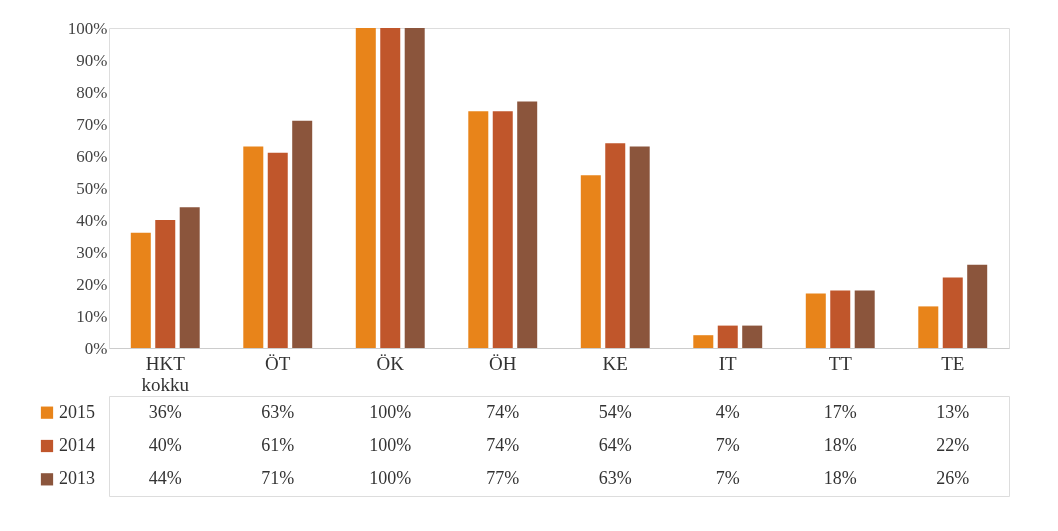 This screenshot has width=1058, height=531. Describe the element at coordinates (278, 363) in the screenshot. I see `x-tick-label: ÖT` at that location.